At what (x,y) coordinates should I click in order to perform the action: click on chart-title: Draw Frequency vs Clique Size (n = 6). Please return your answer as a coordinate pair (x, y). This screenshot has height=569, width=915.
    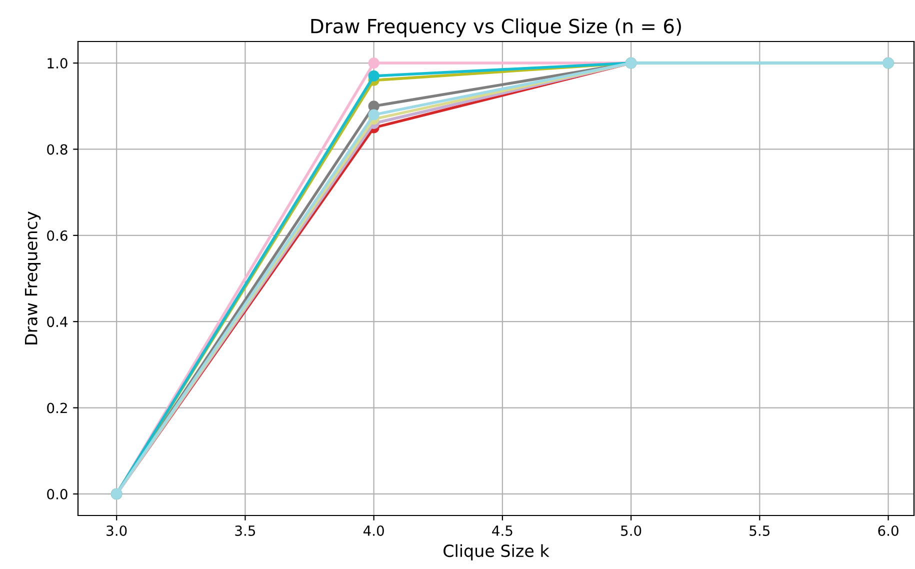
    Looking at the image, I should click on (496, 28).